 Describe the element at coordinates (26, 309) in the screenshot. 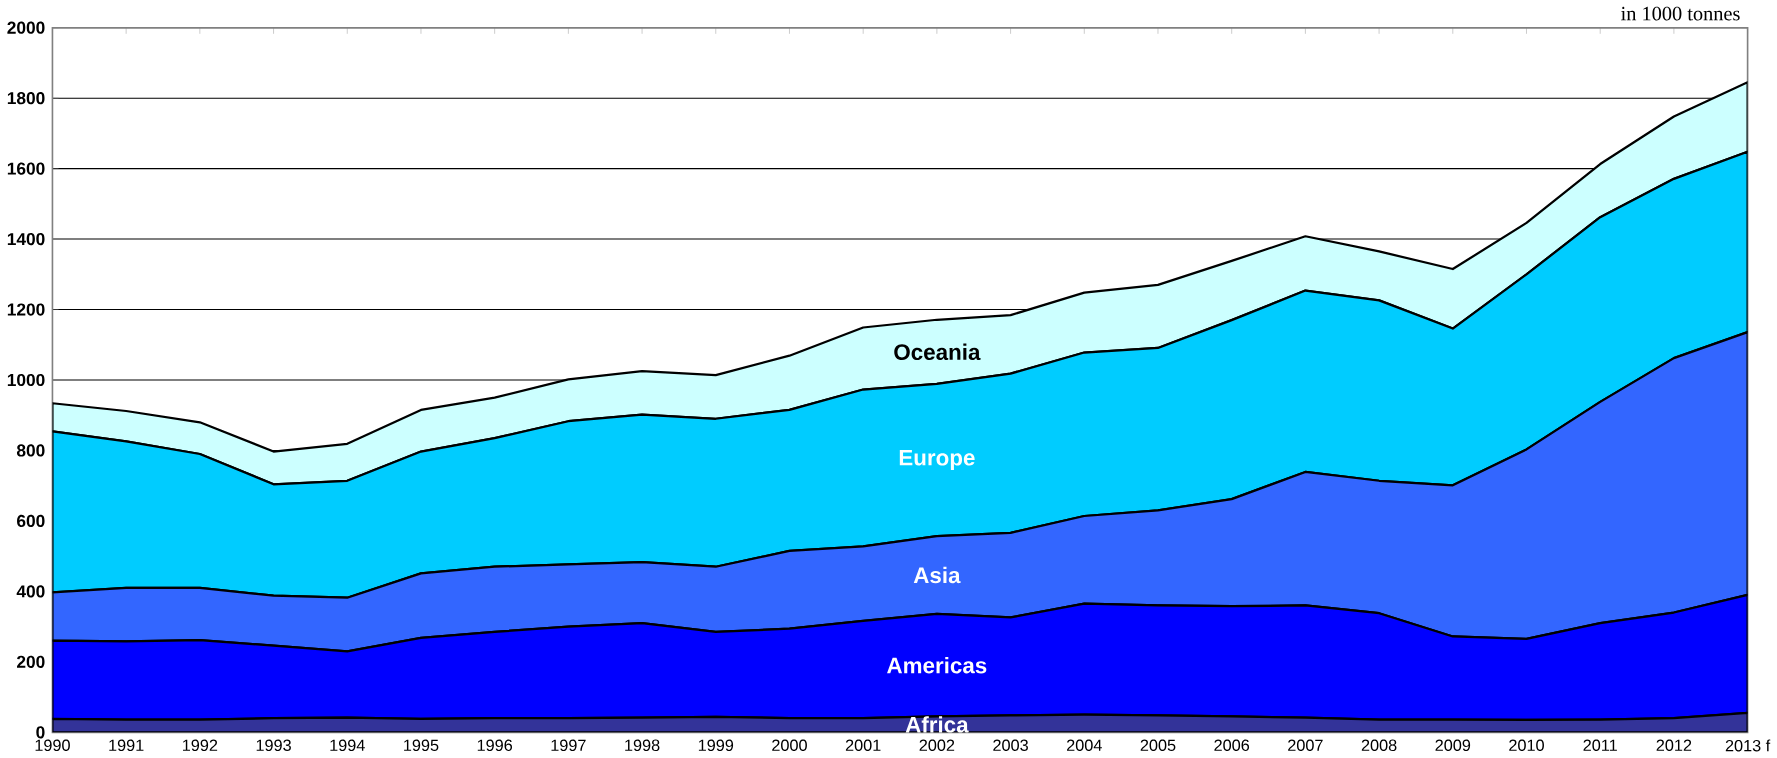

I see `y-tick-label: 1200` at that location.